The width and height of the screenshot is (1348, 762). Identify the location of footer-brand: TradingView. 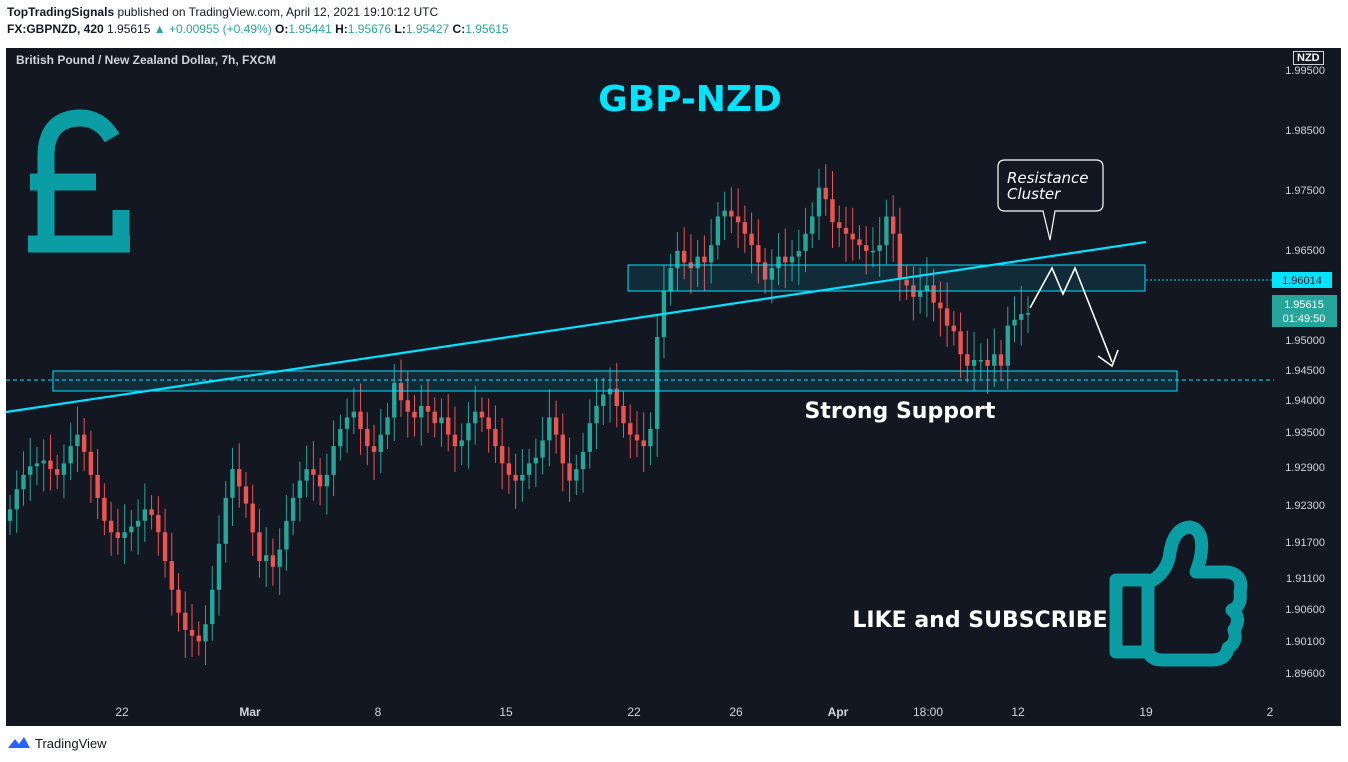
(71, 743).